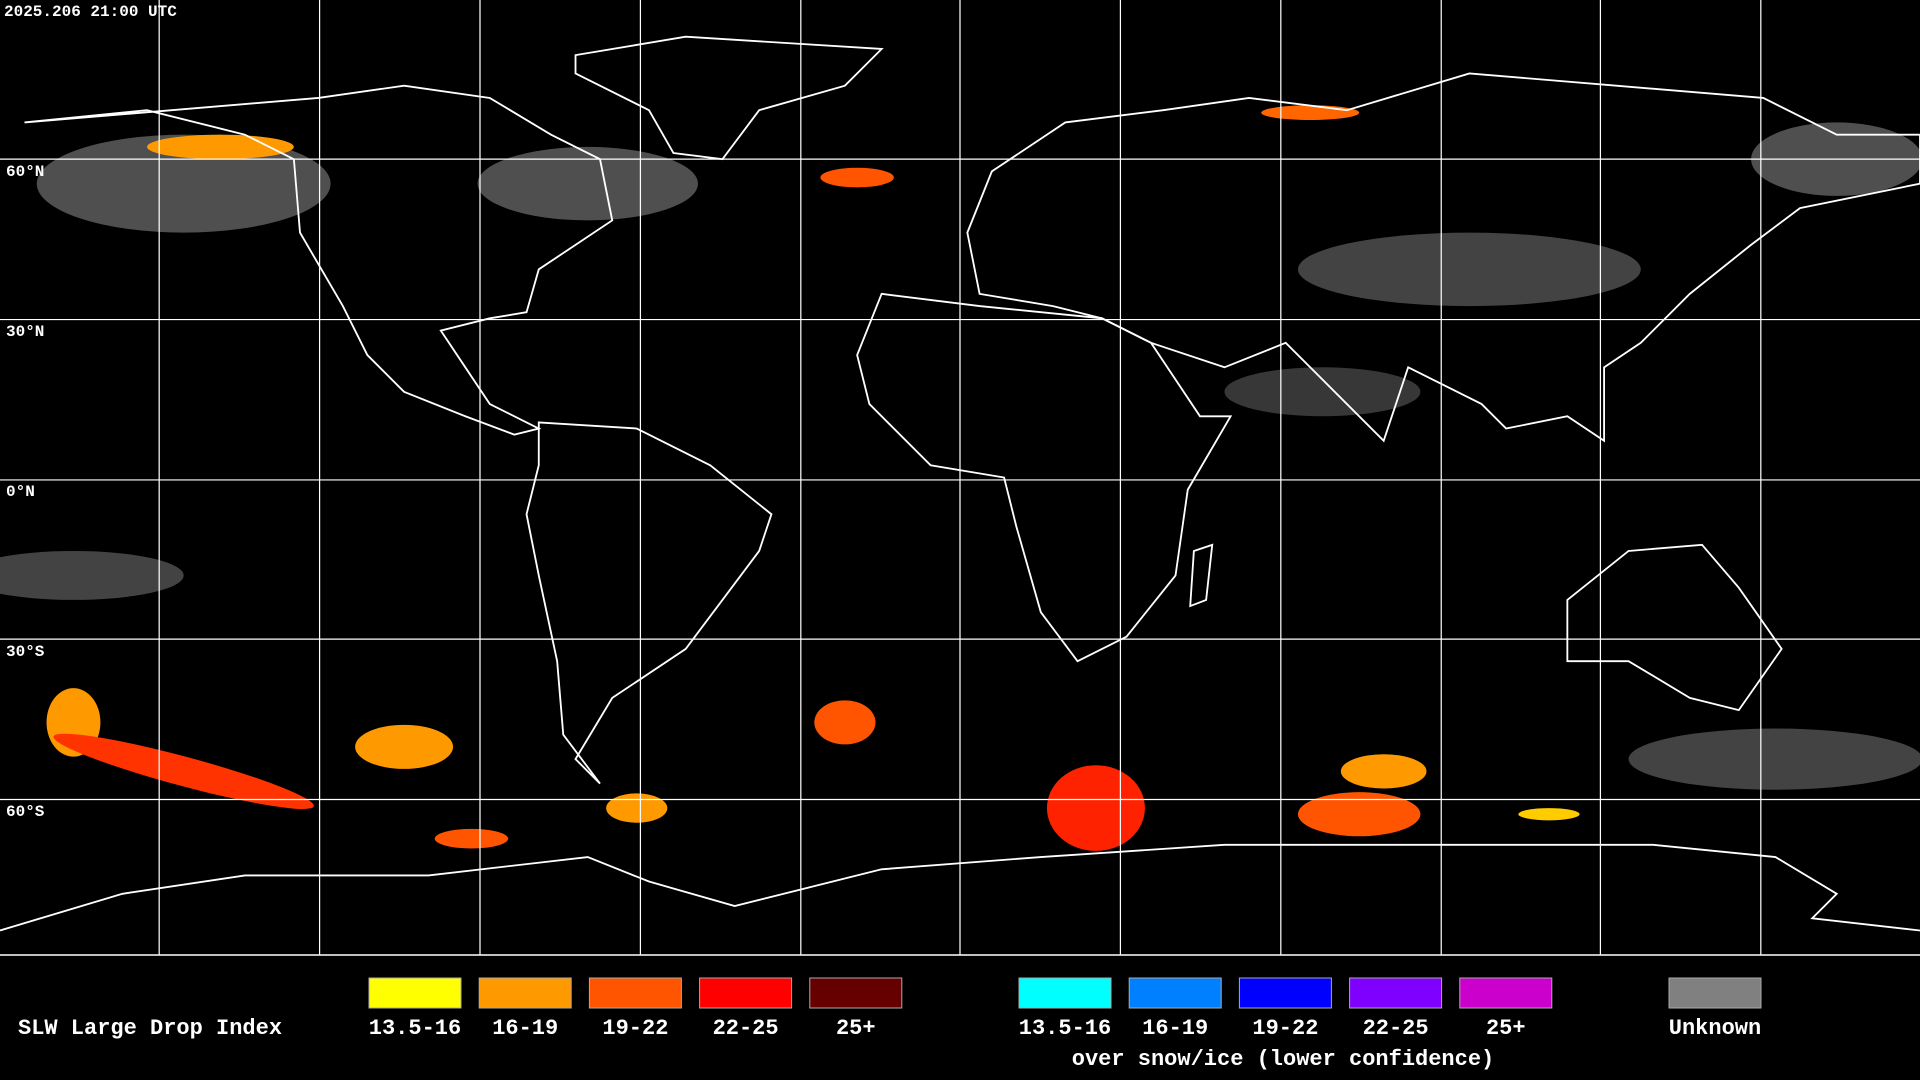 The width and height of the screenshot is (1920, 1080). What do you see at coordinates (25, 332) in the screenshot?
I see `lat-label: 30°N` at bounding box center [25, 332].